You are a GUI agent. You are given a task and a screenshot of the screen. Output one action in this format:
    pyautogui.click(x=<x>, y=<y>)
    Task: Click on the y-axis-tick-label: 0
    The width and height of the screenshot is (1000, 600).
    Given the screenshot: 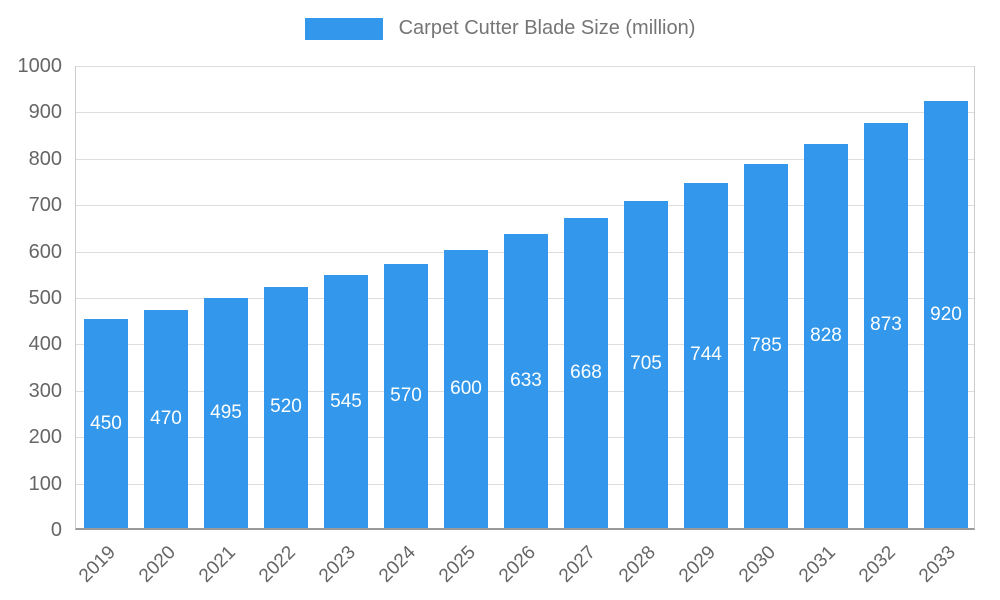 What is the action you would take?
    pyautogui.click(x=56, y=530)
    